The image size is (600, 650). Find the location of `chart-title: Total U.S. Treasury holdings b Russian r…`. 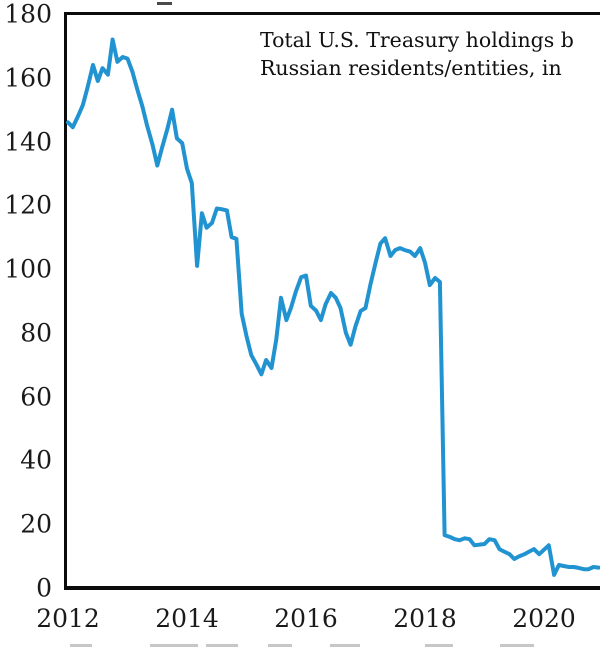

chart-title: Total U.S. Treasury holdings b Russian r… is located at coordinates (417, 54).